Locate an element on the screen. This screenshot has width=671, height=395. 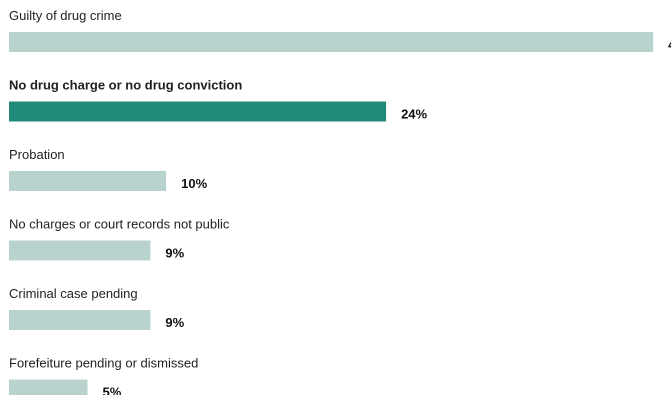
bar-row: Criminal case pending 9% is located at coordinates (97, 308).